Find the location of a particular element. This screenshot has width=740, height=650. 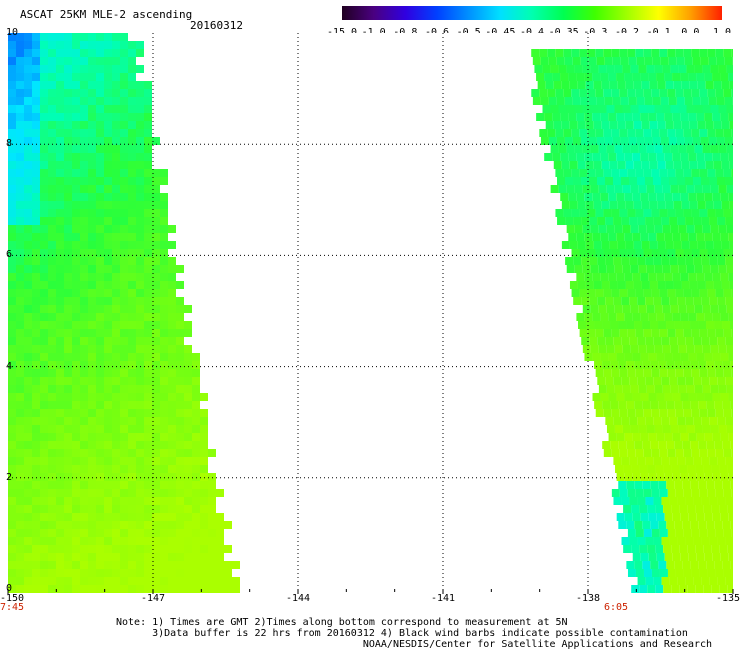

axis-ticks is located at coordinates (370, 591).